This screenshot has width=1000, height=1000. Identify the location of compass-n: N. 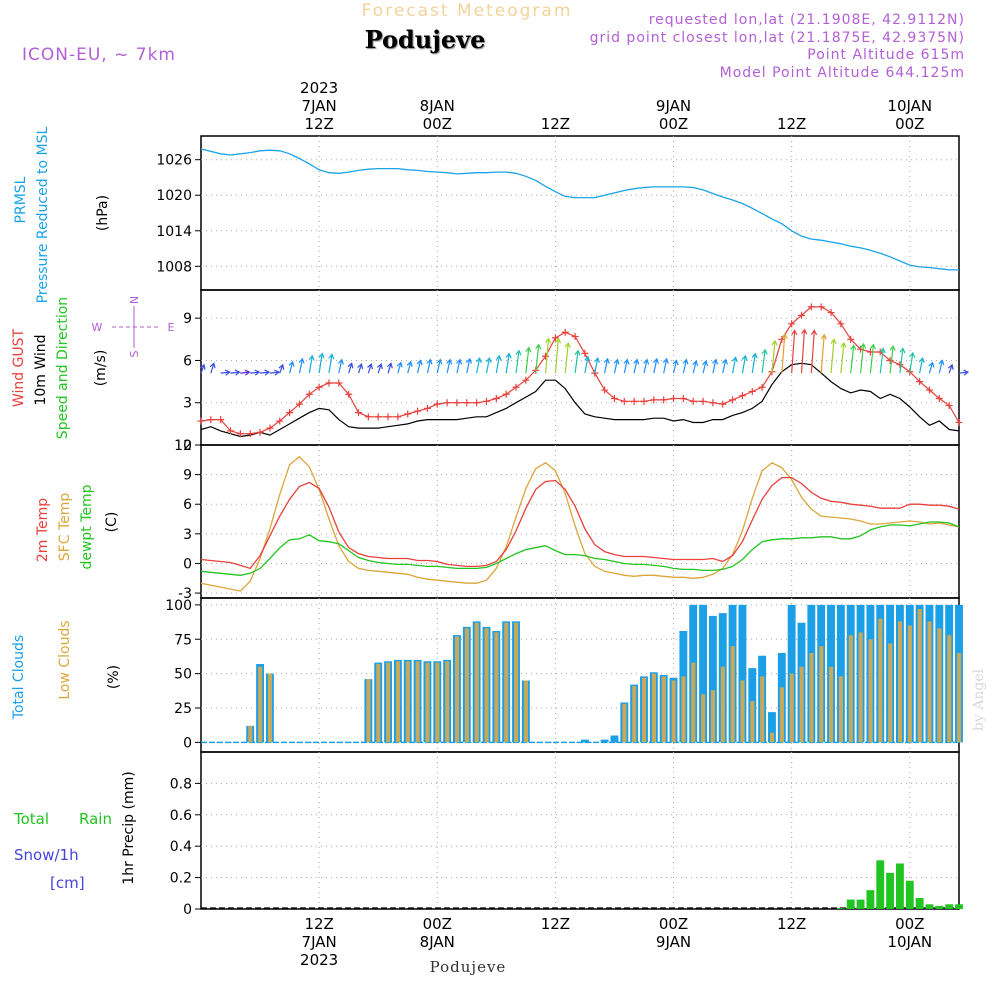
(134, 300).